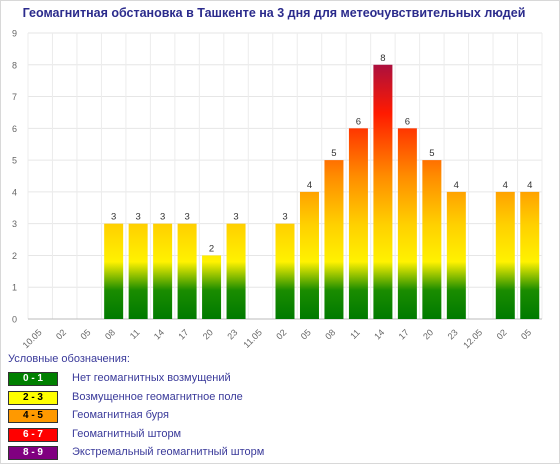 This screenshot has width=560, height=464. I want to click on bar-value-label: 8, so click(382, 58).